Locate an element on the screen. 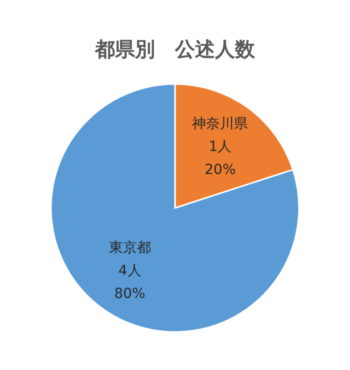 Image resolution: width=350 pixels, height=370 pixels. slice-label: 東京都 is located at coordinates (129, 248).